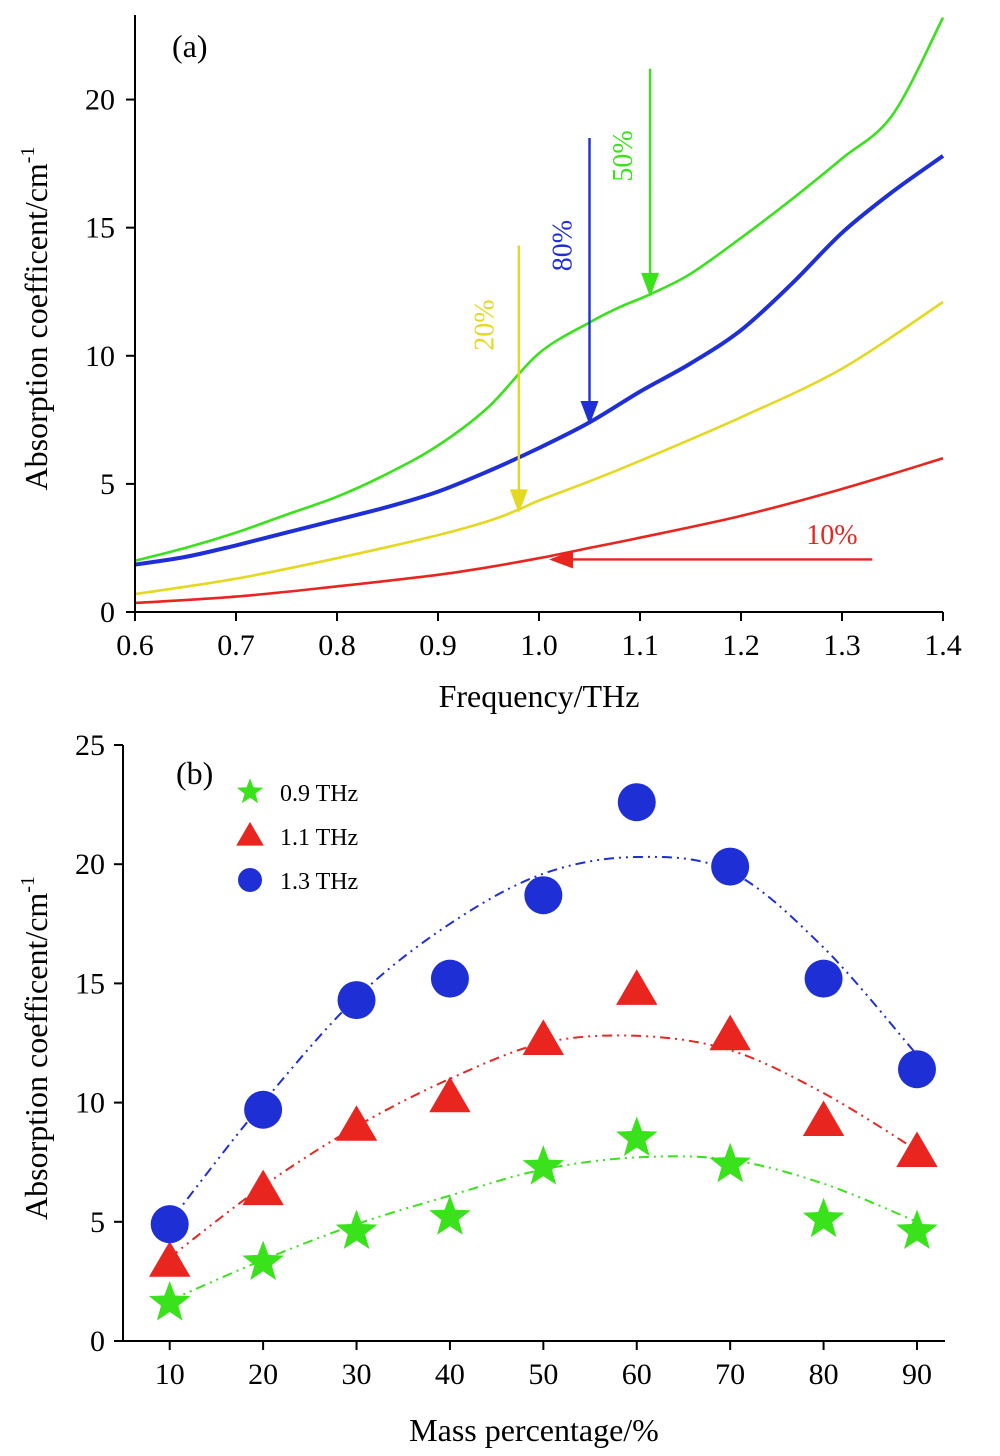  I want to click on fit-line-0-9-thz, so click(543, 1228).